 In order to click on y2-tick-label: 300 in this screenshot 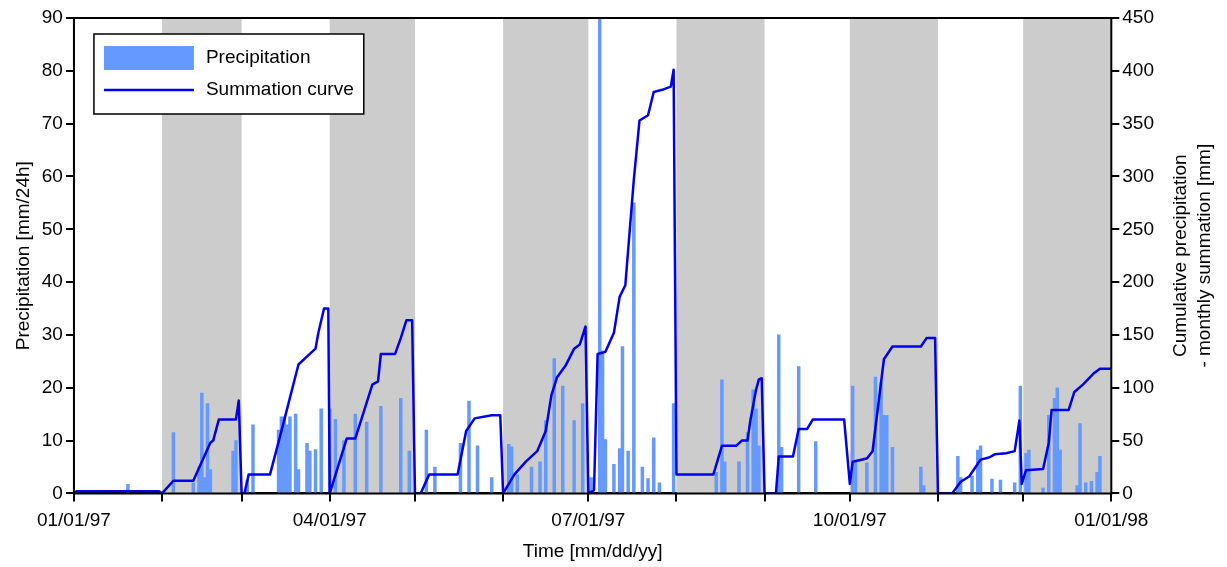, I will do `click(1138, 175)`.